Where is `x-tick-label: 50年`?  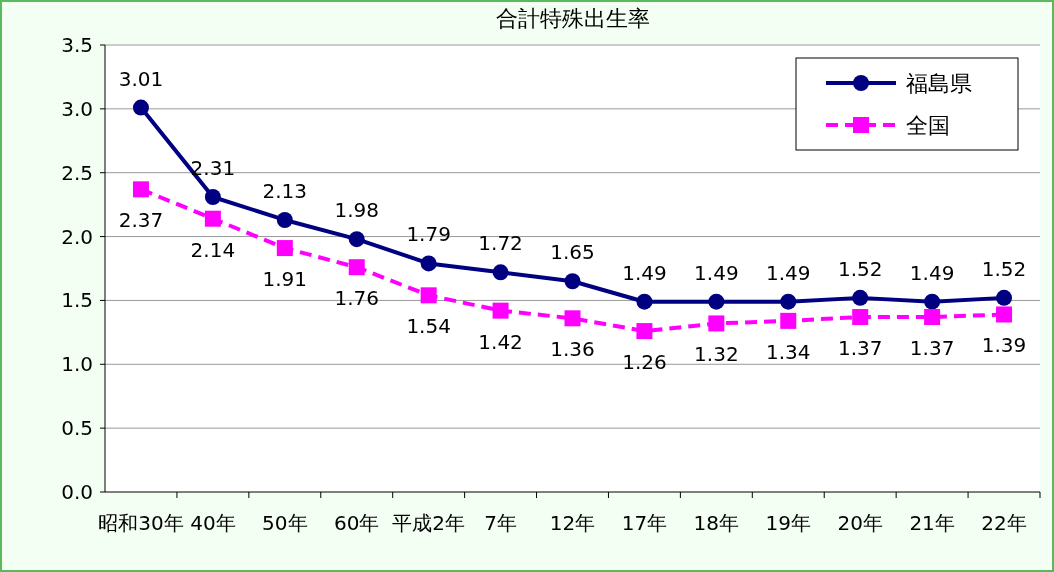
x-tick-label: 50年 is located at coordinates (285, 523).